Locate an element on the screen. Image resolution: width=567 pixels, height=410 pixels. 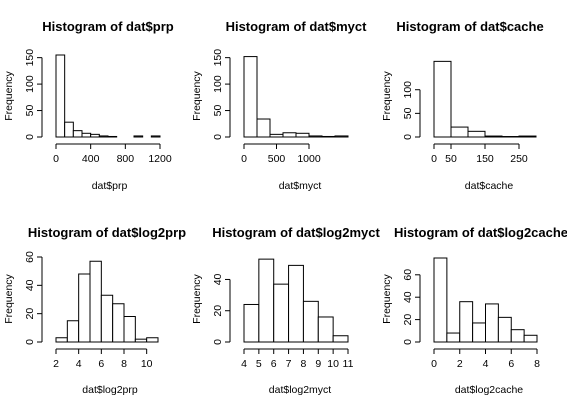
x-tick-label: 500 is located at coordinates (277, 159).